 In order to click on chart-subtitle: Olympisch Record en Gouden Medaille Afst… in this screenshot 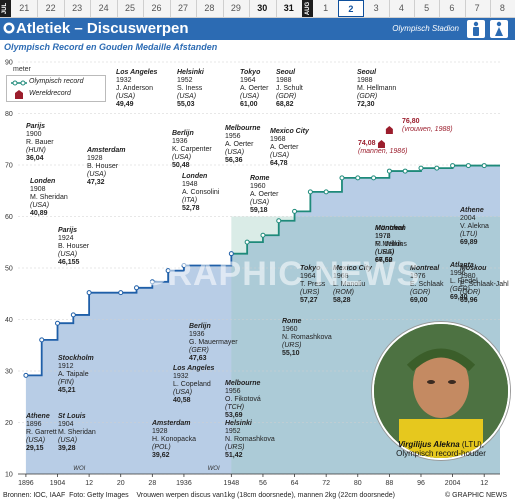, I will do `click(111, 47)`.